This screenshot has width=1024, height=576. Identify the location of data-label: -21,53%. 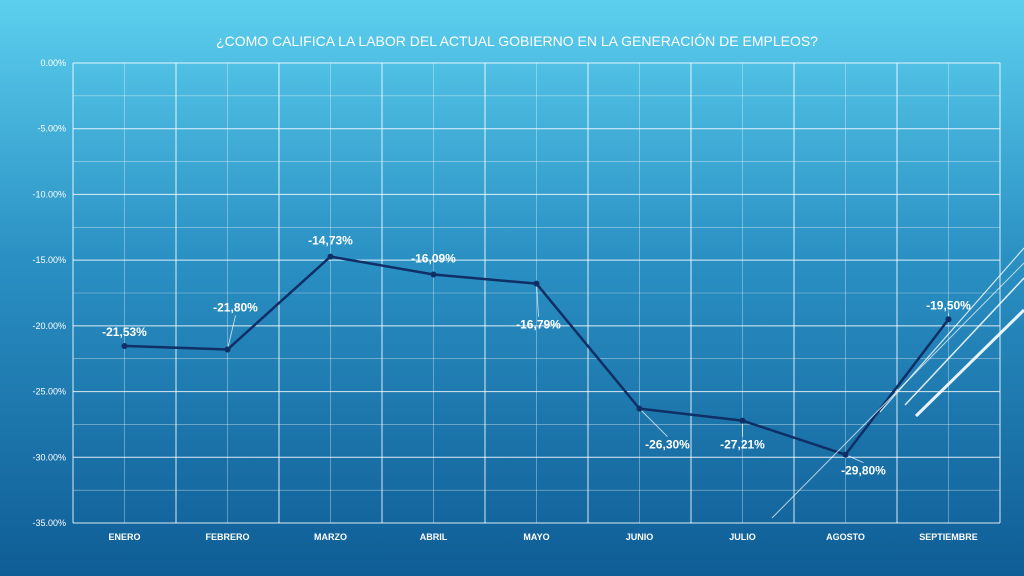
(124, 332).